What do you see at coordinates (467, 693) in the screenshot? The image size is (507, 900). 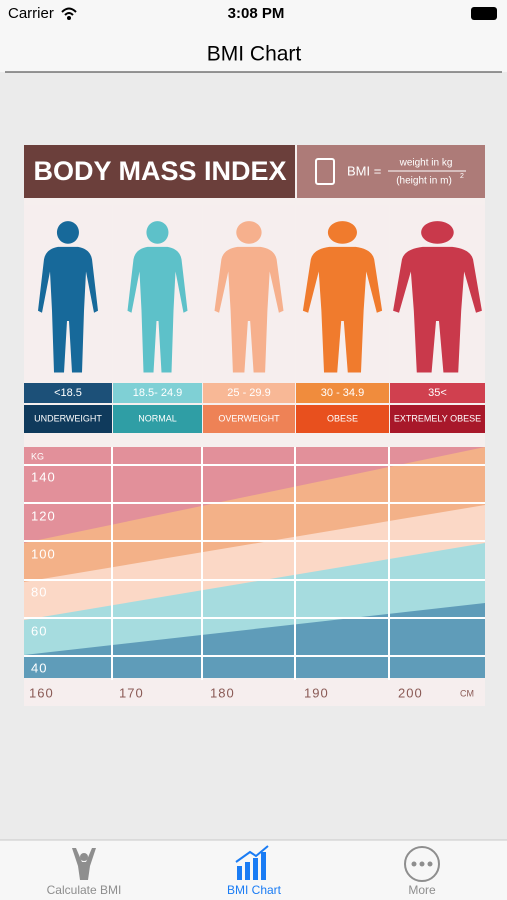 I see `height-unit: CM` at bounding box center [467, 693].